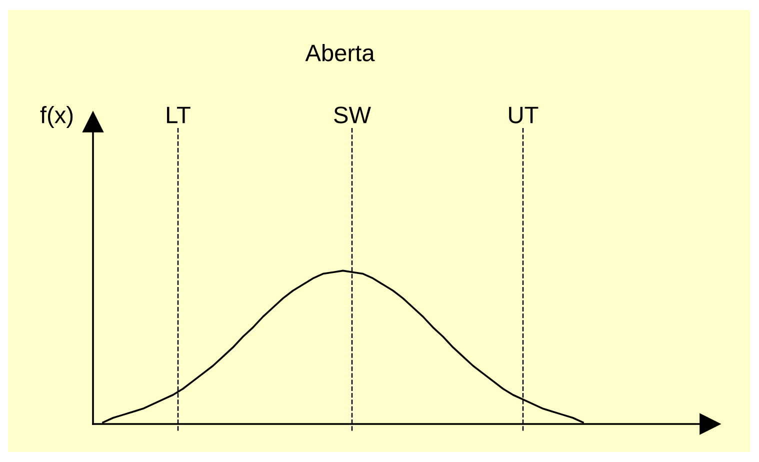  What do you see at coordinates (340, 53) in the screenshot?
I see `chart-title: Aberta` at bounding box center [340, 53].